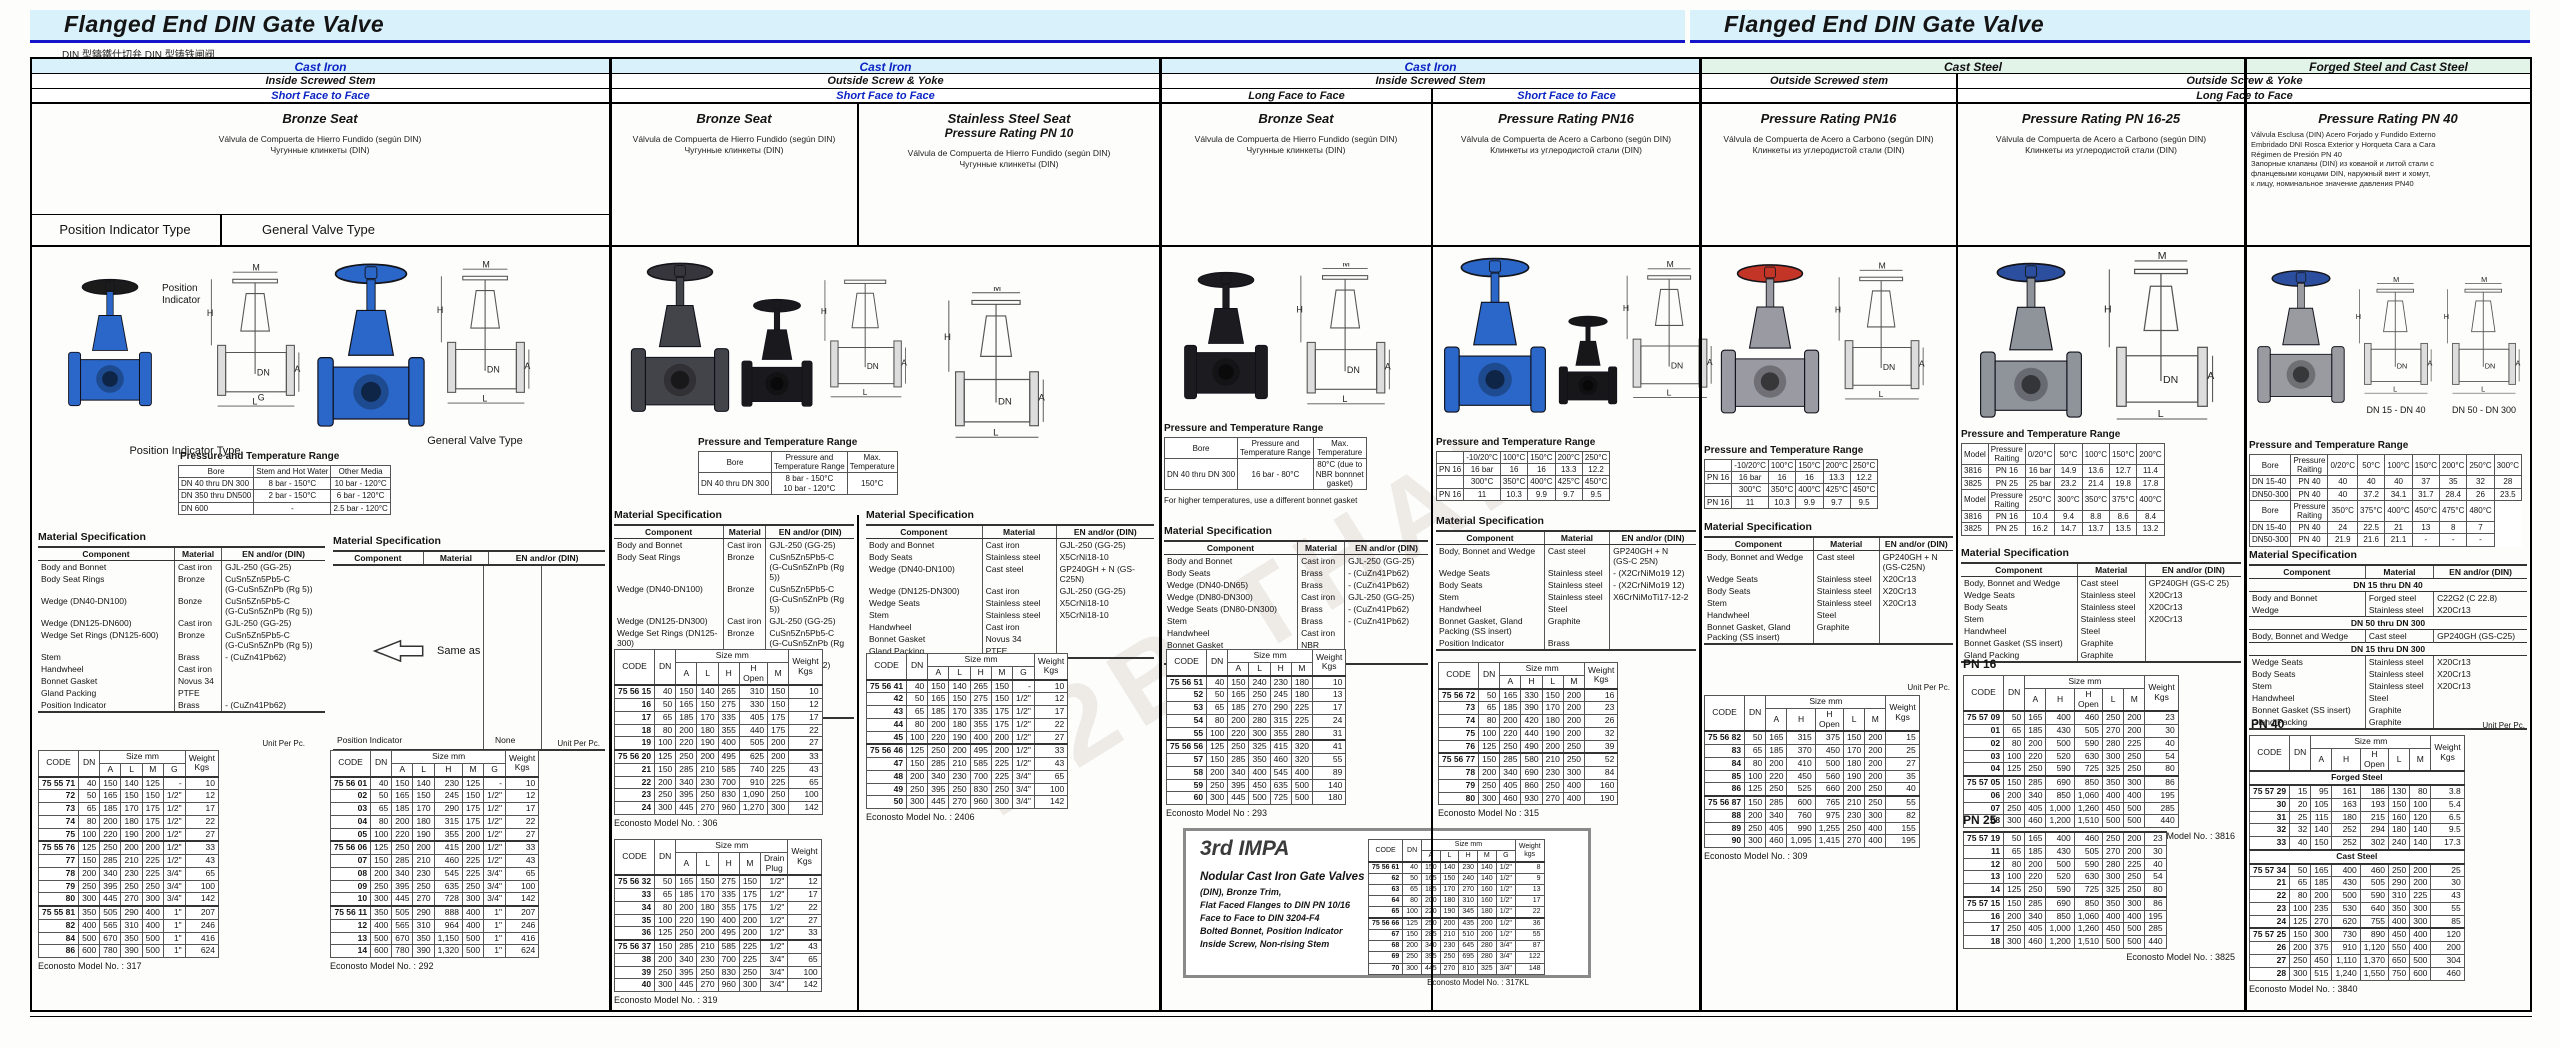 The height and width of the screenshot is (1048, 2560). Describe the element at coordinates (31, 533) in the screenshot. I see `border-left` at that location.